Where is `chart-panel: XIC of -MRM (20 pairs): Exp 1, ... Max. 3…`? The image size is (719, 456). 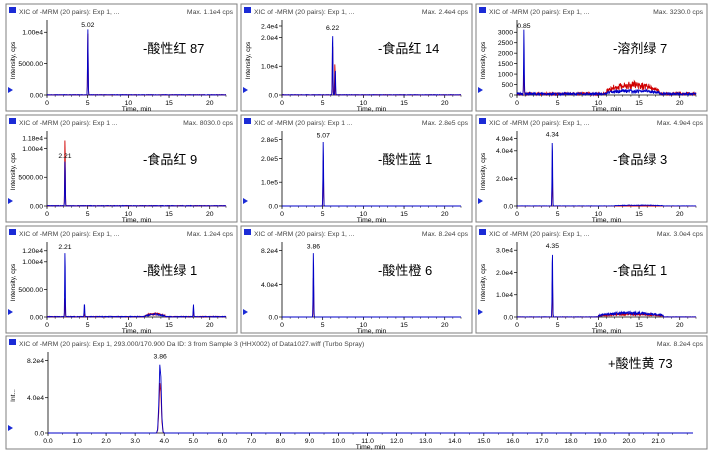
chart-panel: XIC of -MRM (20 pairs): Exp 1, ... Max. 3… is located at coordinates (591, 58).